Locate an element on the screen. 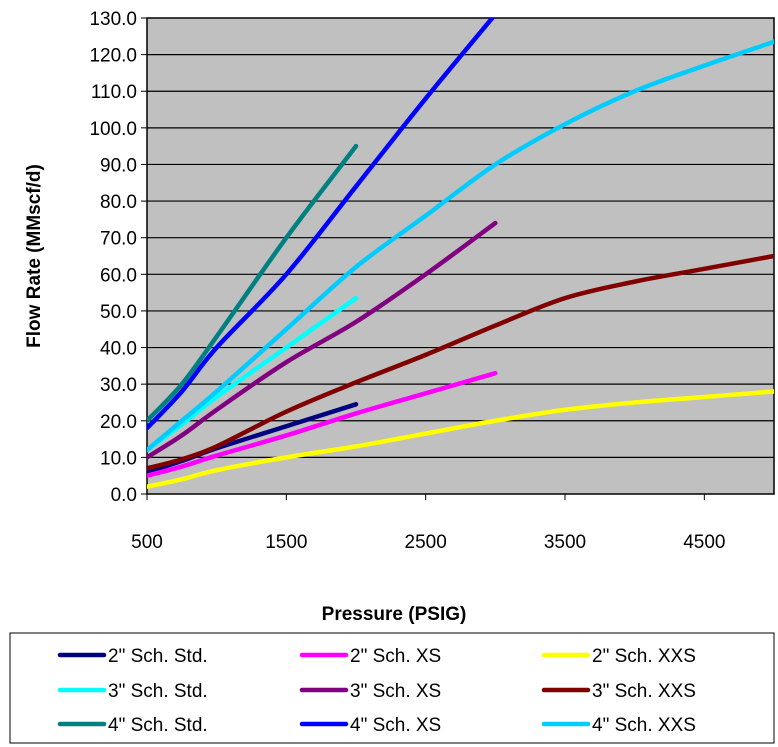  x-tick-label: 1500 is located at coordinates (286, 542).